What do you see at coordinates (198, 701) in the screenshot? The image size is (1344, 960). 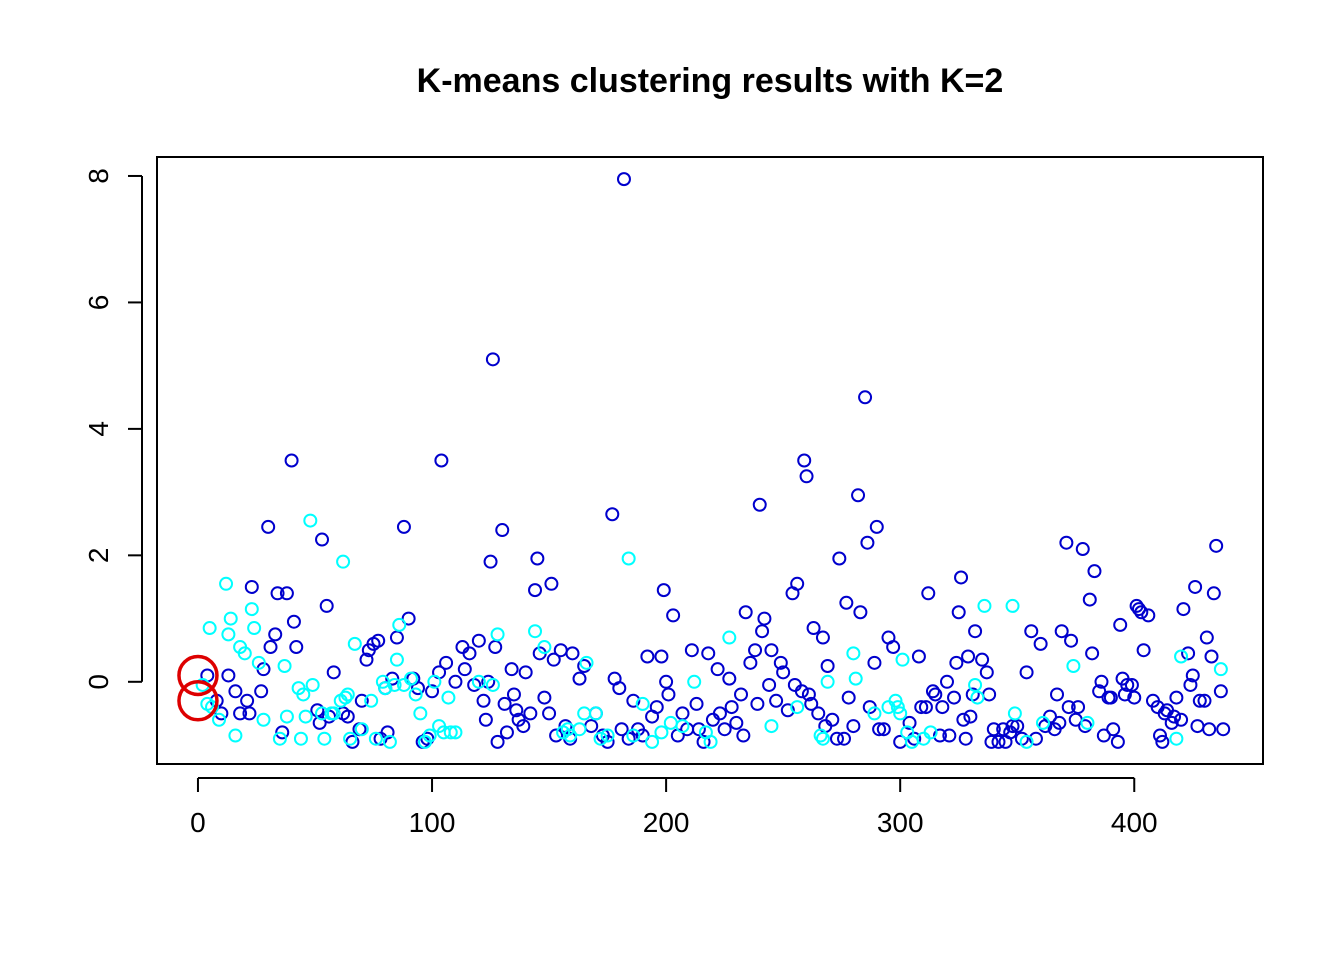 I see `cluster-center-marker` at bounding box center [198, 701].